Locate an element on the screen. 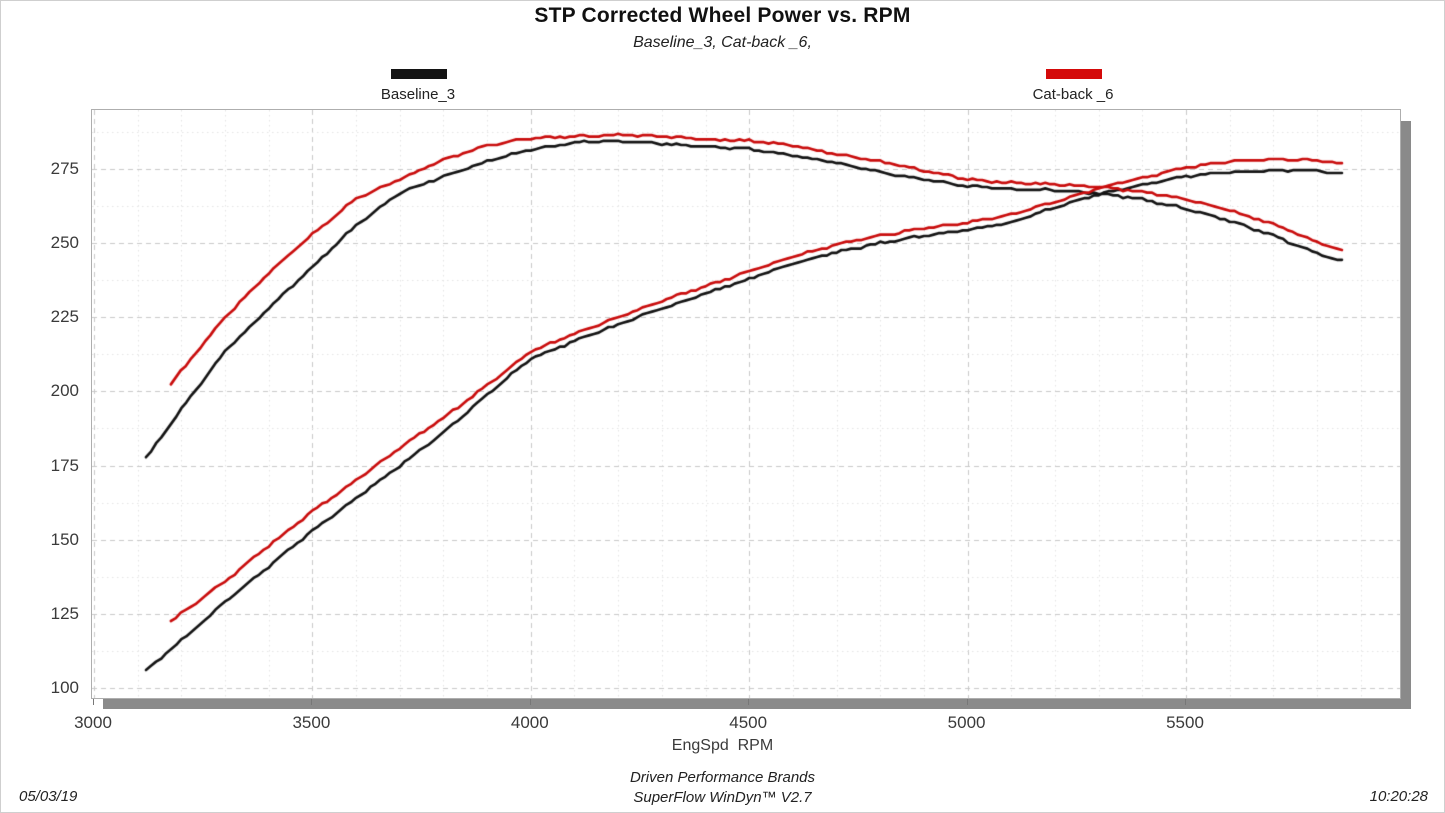 The height and width of the screenshot is (813, 1445). legend-swatch-baseline is located at coordinates (419, 74).